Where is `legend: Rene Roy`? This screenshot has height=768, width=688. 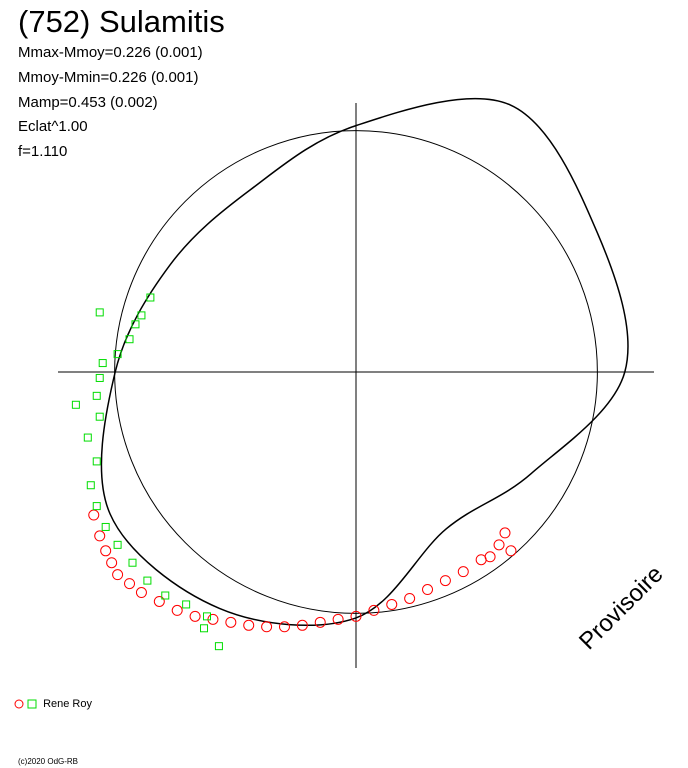 legend: Rene Roy is located at coordinates (53, 704).